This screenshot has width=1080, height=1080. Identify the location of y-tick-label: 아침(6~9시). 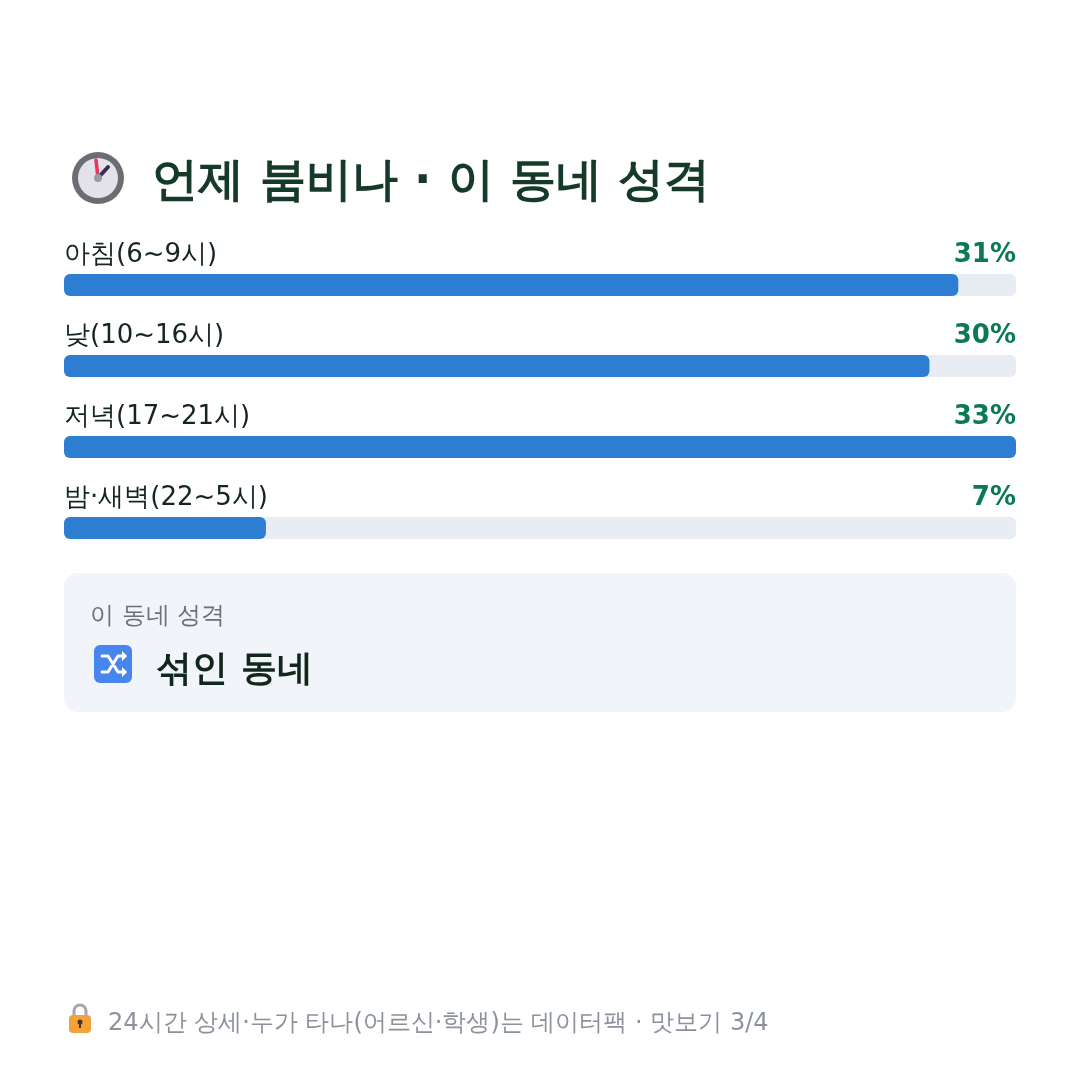
(141, 253).